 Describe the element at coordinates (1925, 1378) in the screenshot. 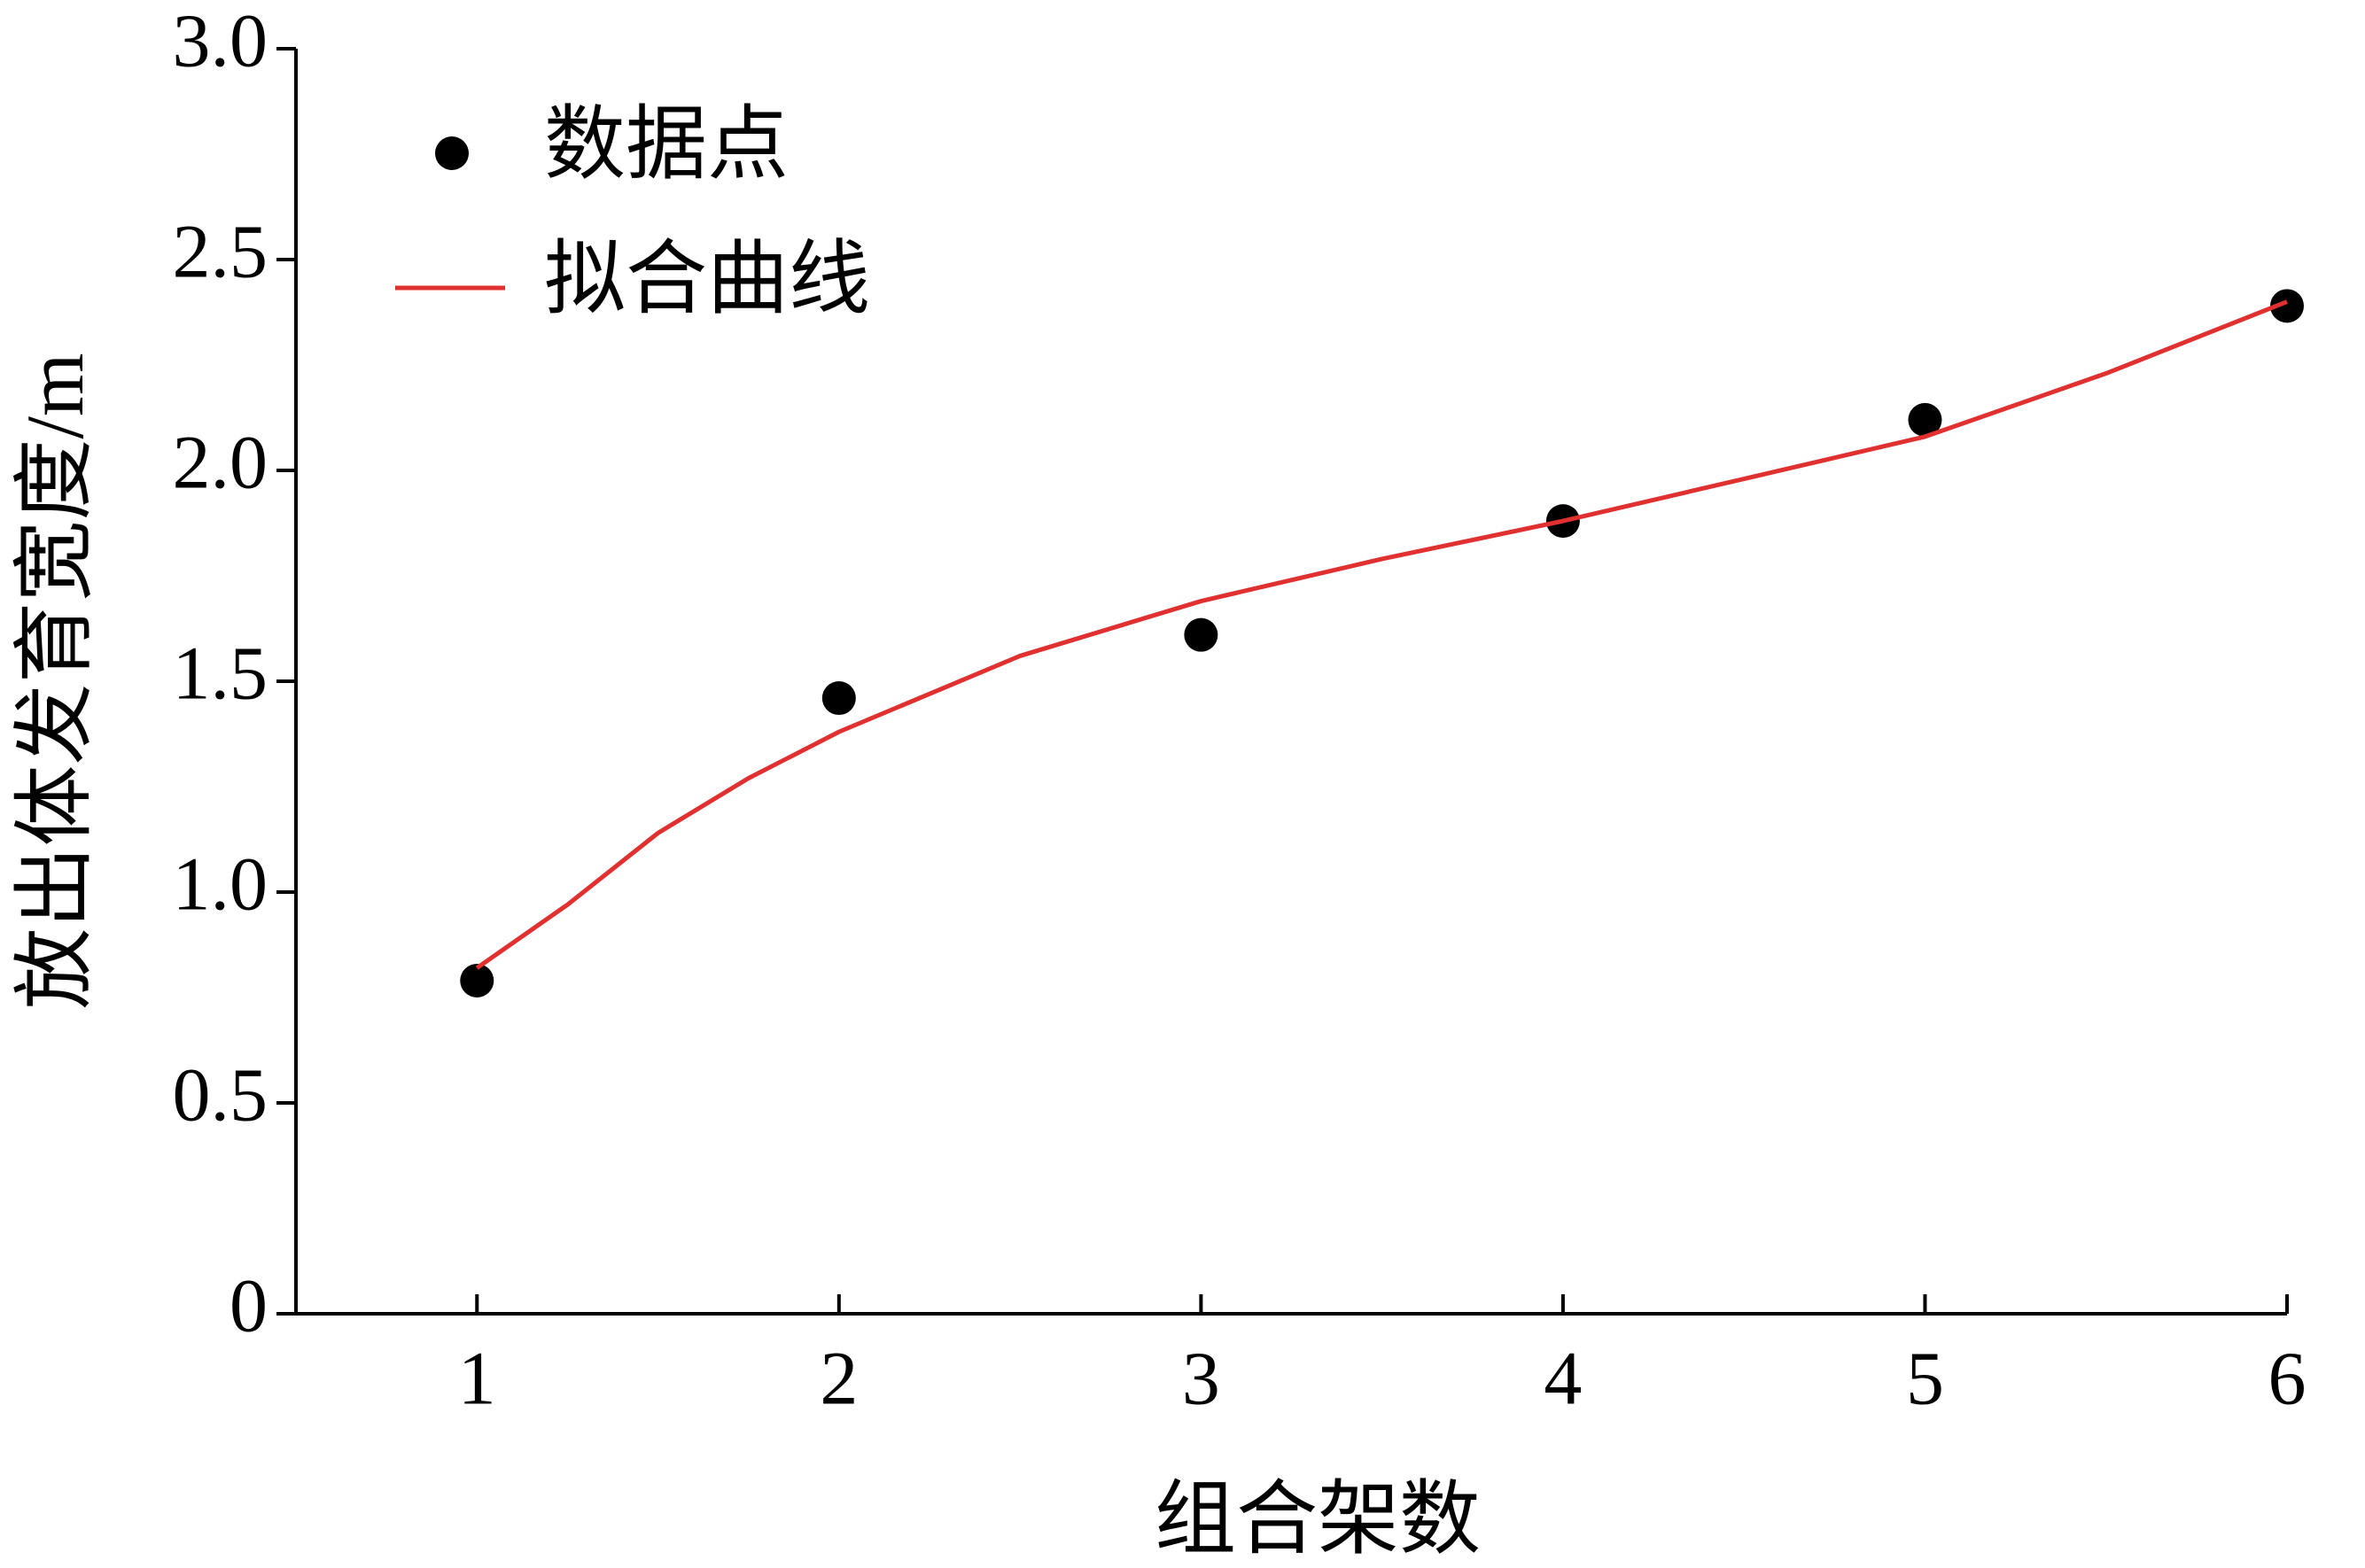

I see `x-tick-label: 5` at that location.